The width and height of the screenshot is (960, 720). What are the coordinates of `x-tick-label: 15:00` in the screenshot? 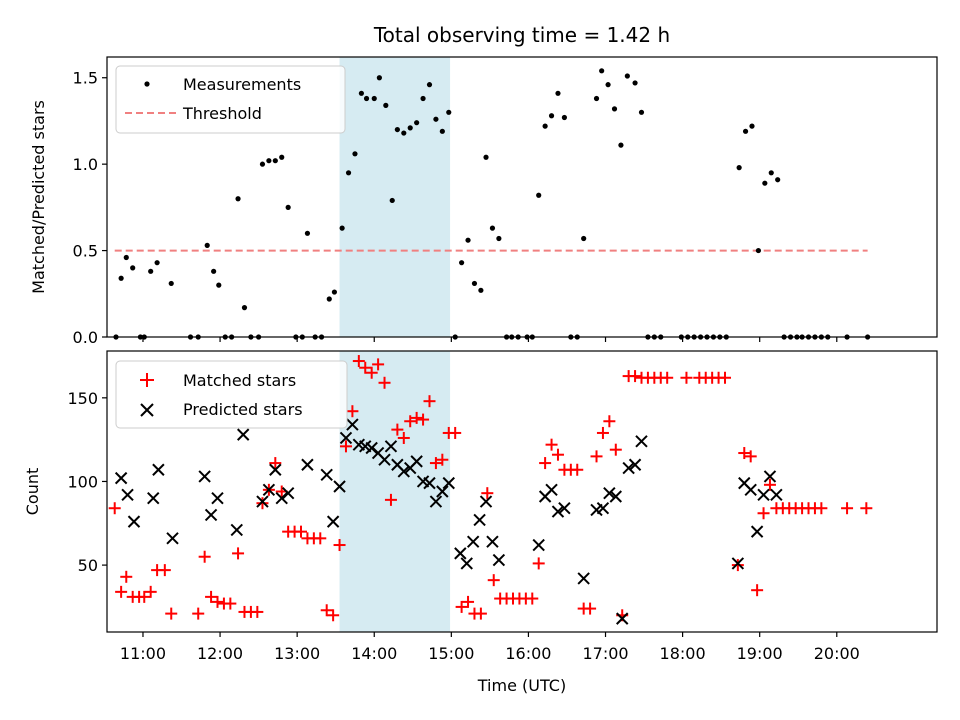 It's located at (451, 653).